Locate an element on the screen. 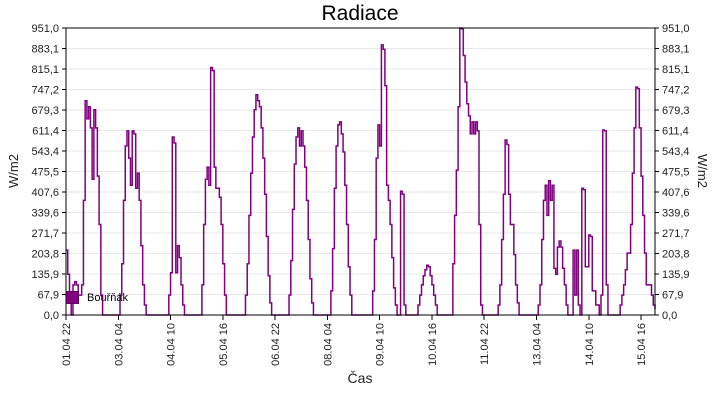  svg-text: 03.04 04 is located at coordinates (119, 344).